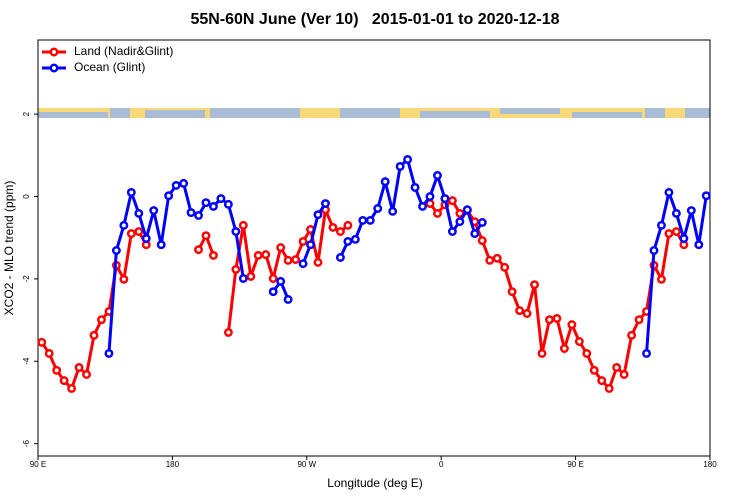  I want to click on y-tick-label: 0, so click(26, 196).